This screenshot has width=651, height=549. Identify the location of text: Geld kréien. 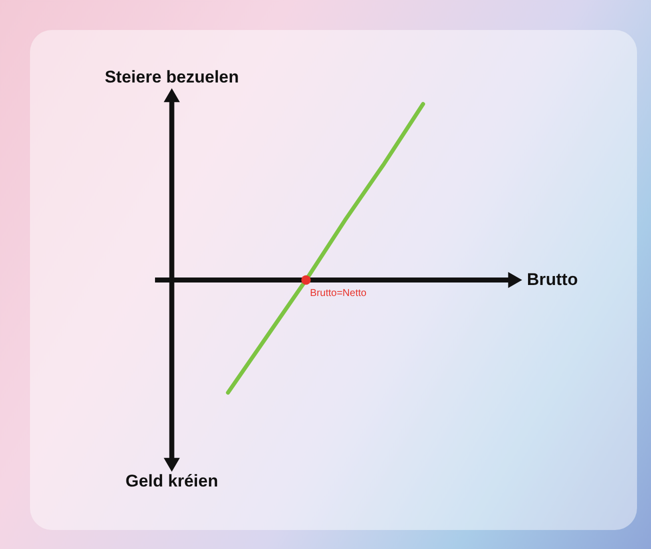
(171, 481).